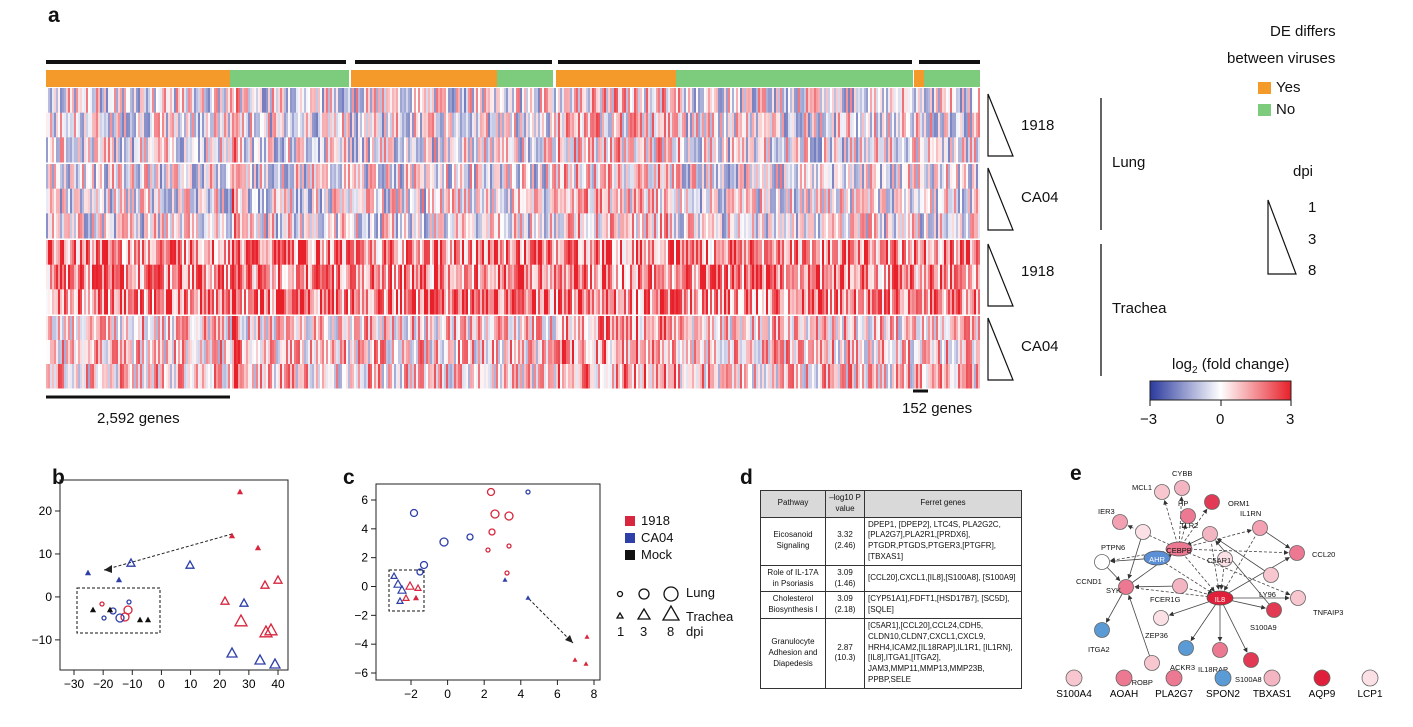 Image resolution: width=1413 pixels, height=727 pixels. Describe the element at coordinates (1157, 558) in the screenshot. I see `network-node-ahr` at that location.